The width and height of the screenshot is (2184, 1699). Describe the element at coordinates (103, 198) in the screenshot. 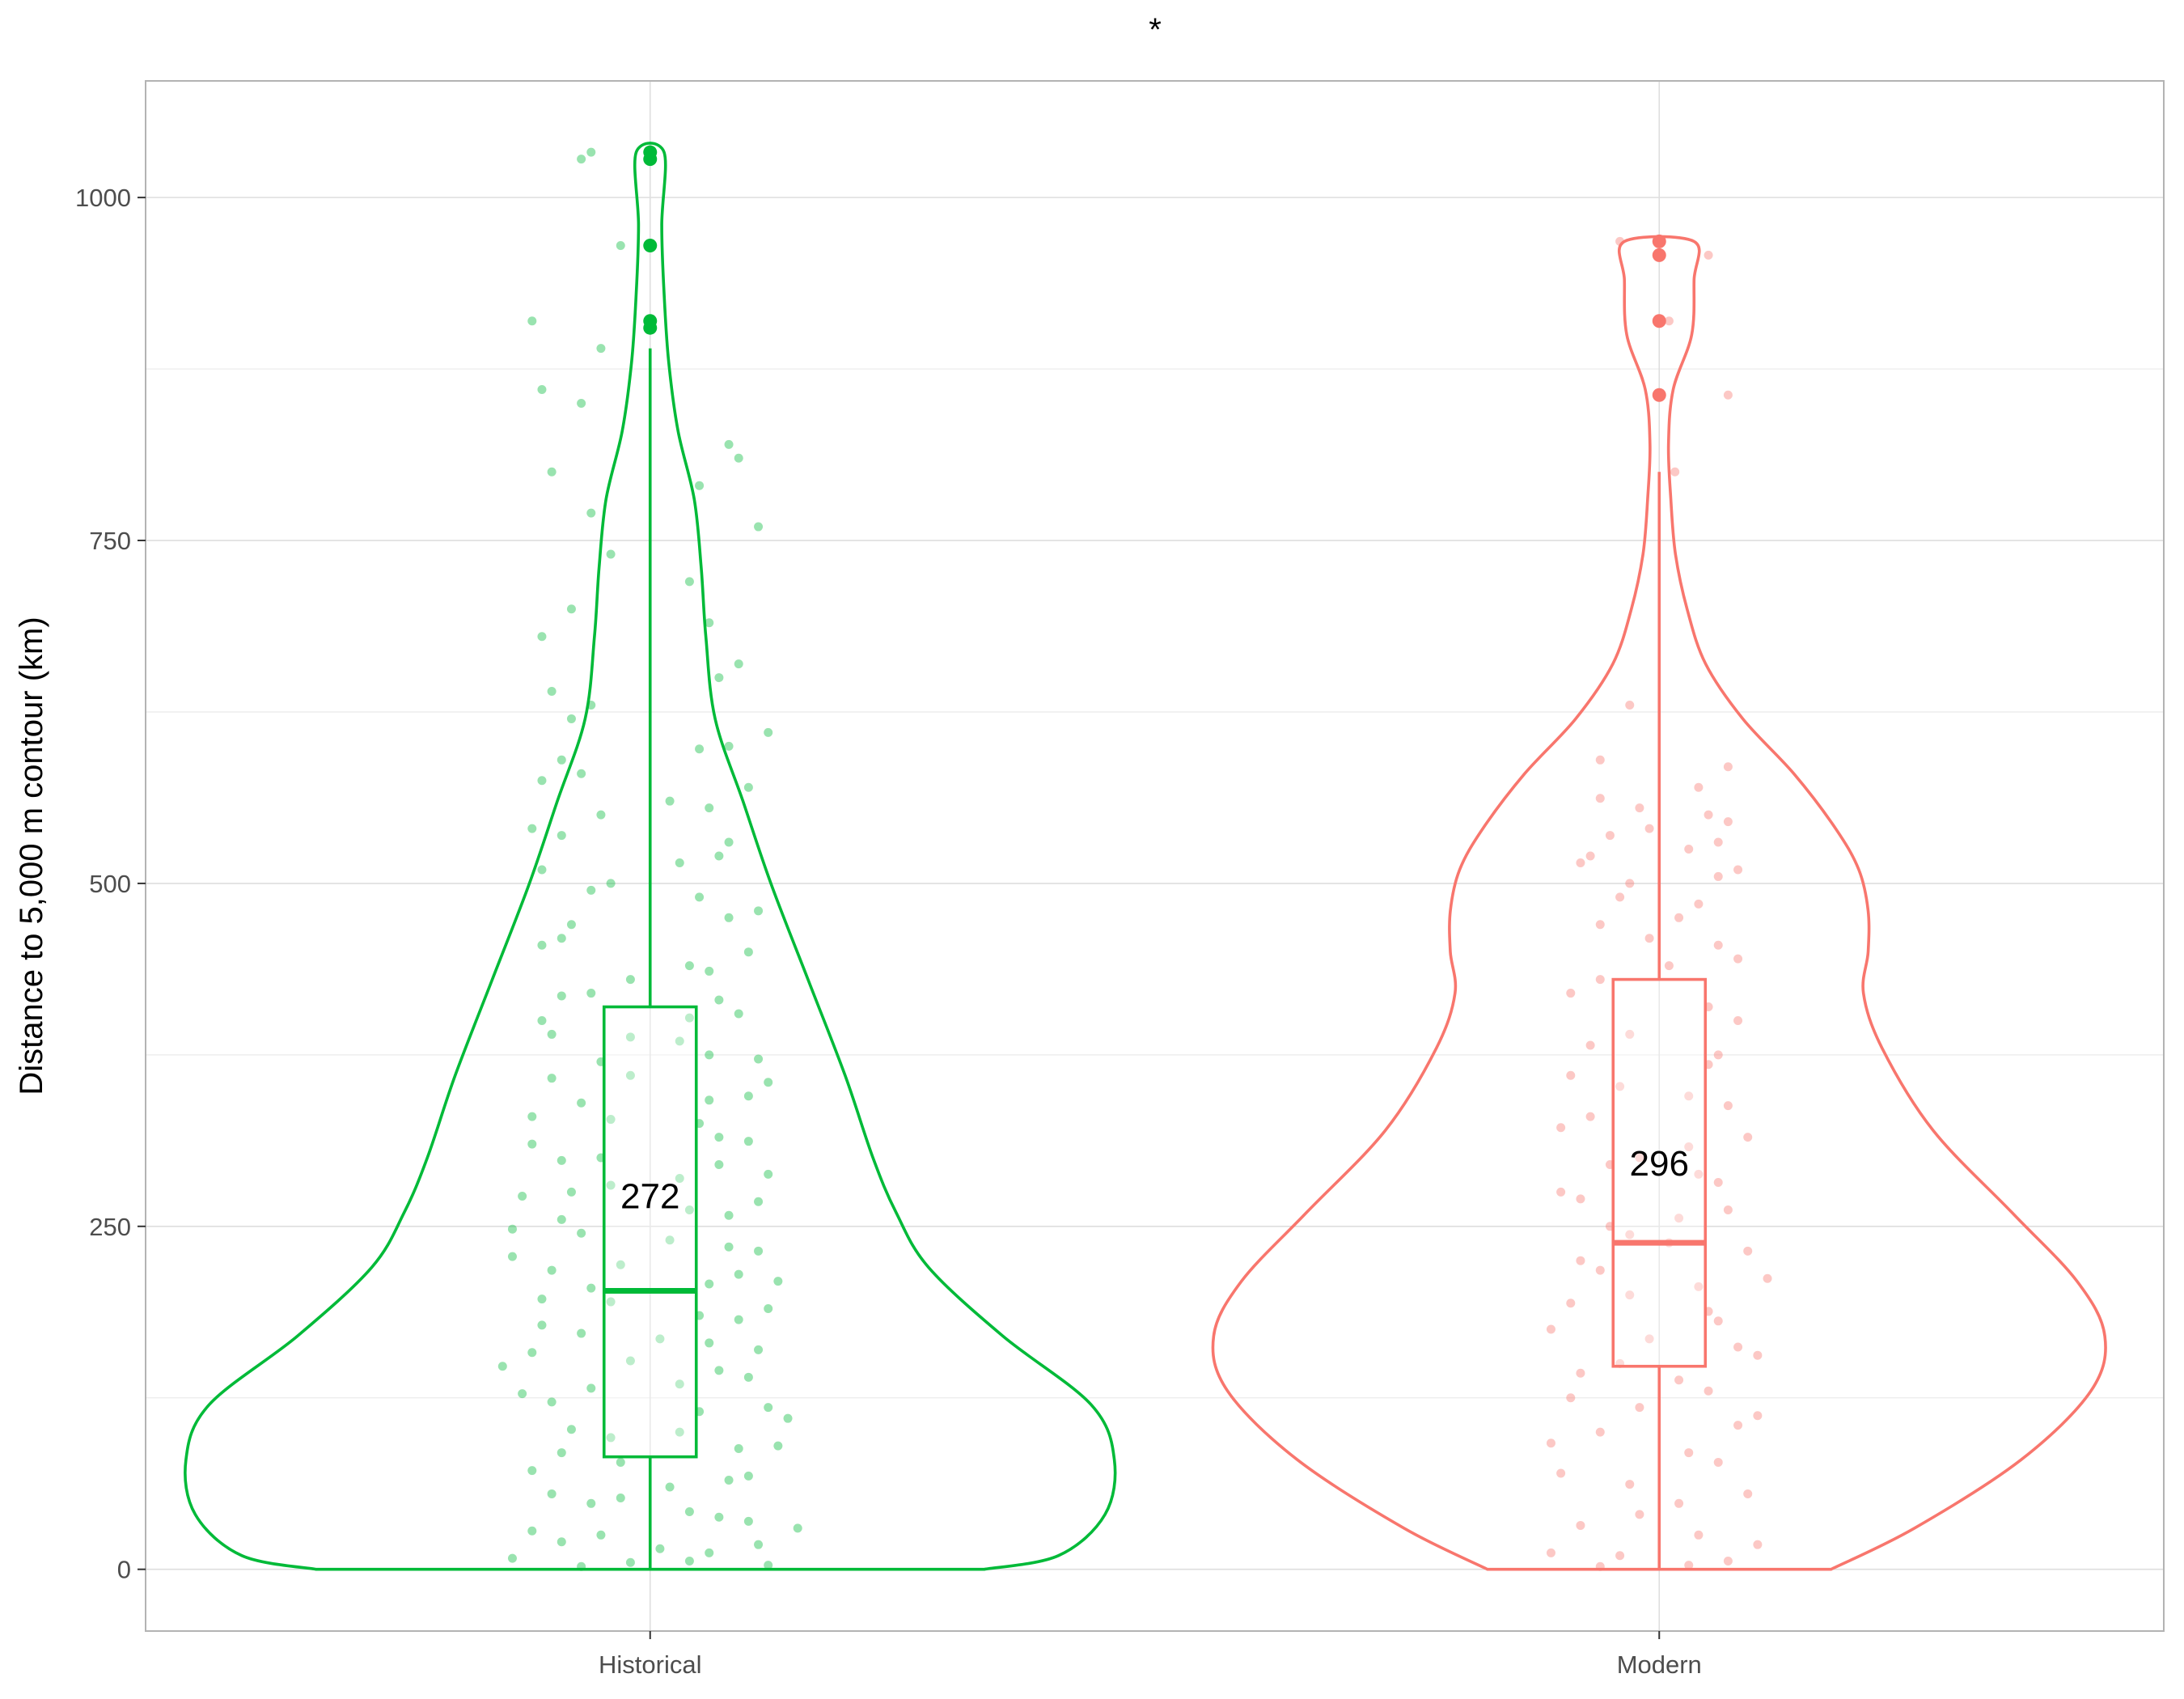

I see `y-tick-label: 1000` at that location.